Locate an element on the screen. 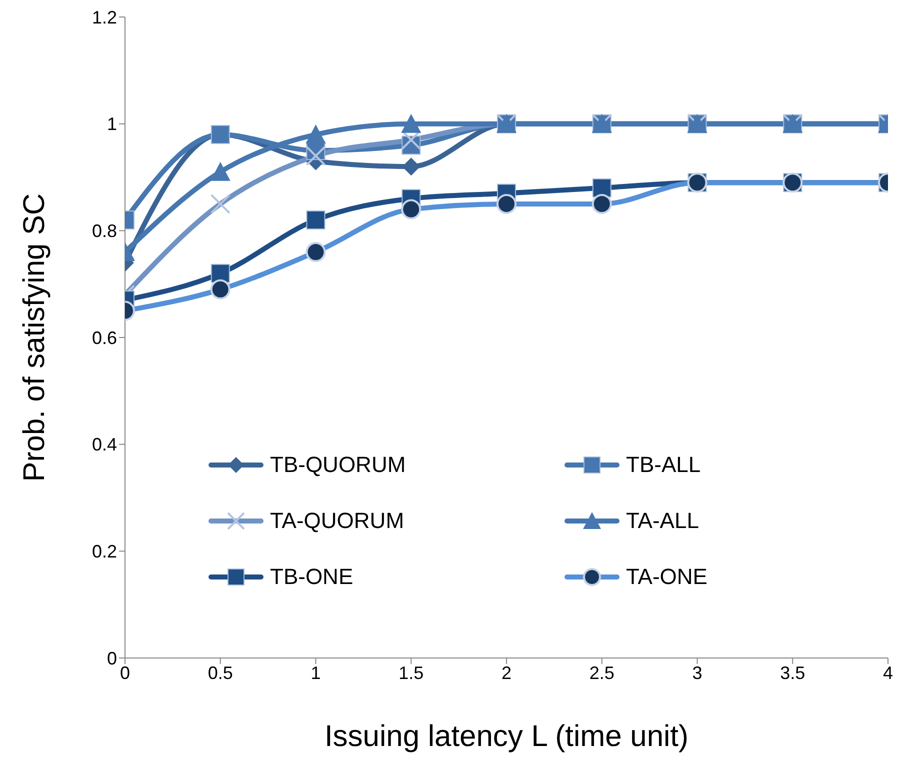 The height and width of the screenshot is (765, 900). x-tick-label: 4 is located at coordinates (888, 672).